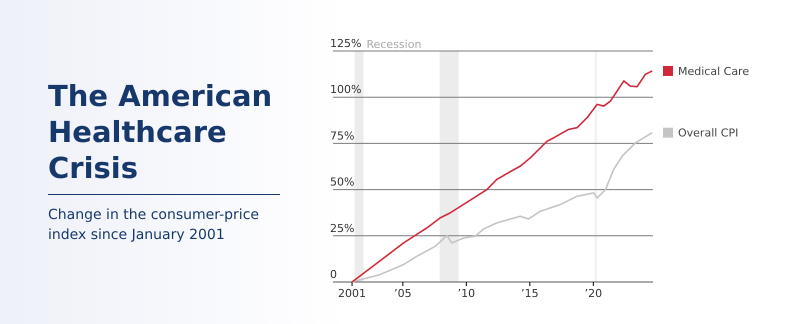  I want to click on y-tick-label: 75%, so click(342, 135).